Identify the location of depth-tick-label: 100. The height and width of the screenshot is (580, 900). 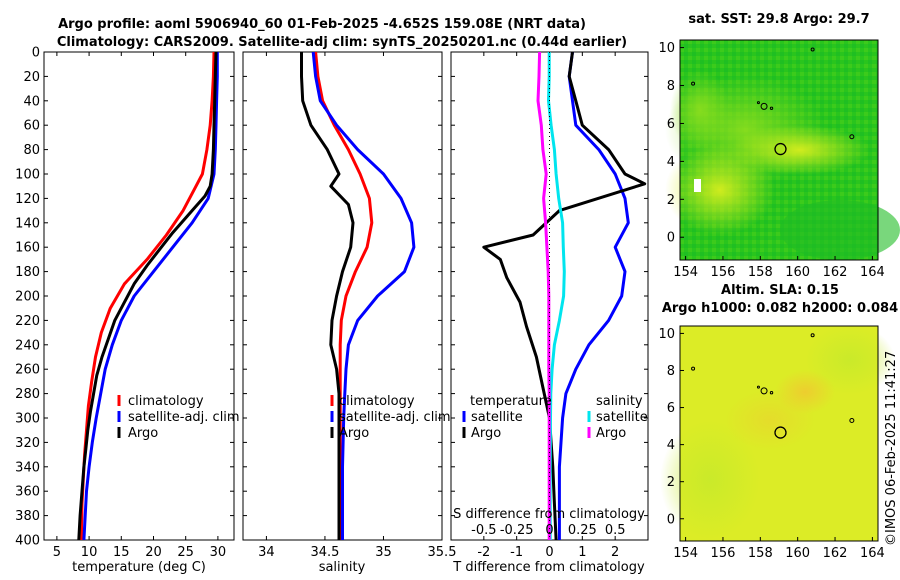
(27, 175).